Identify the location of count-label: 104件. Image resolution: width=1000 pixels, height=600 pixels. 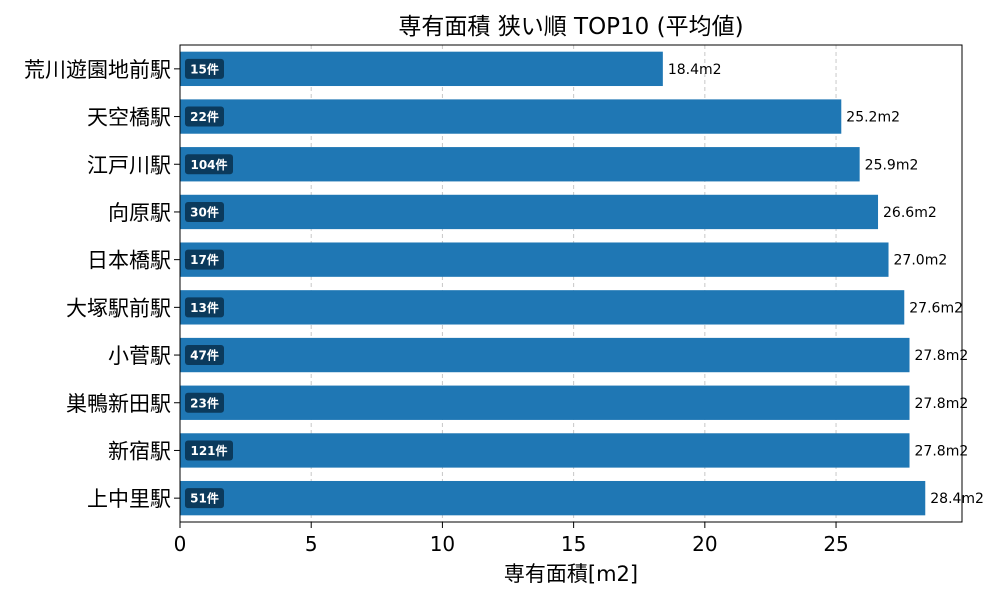
(208, 164).